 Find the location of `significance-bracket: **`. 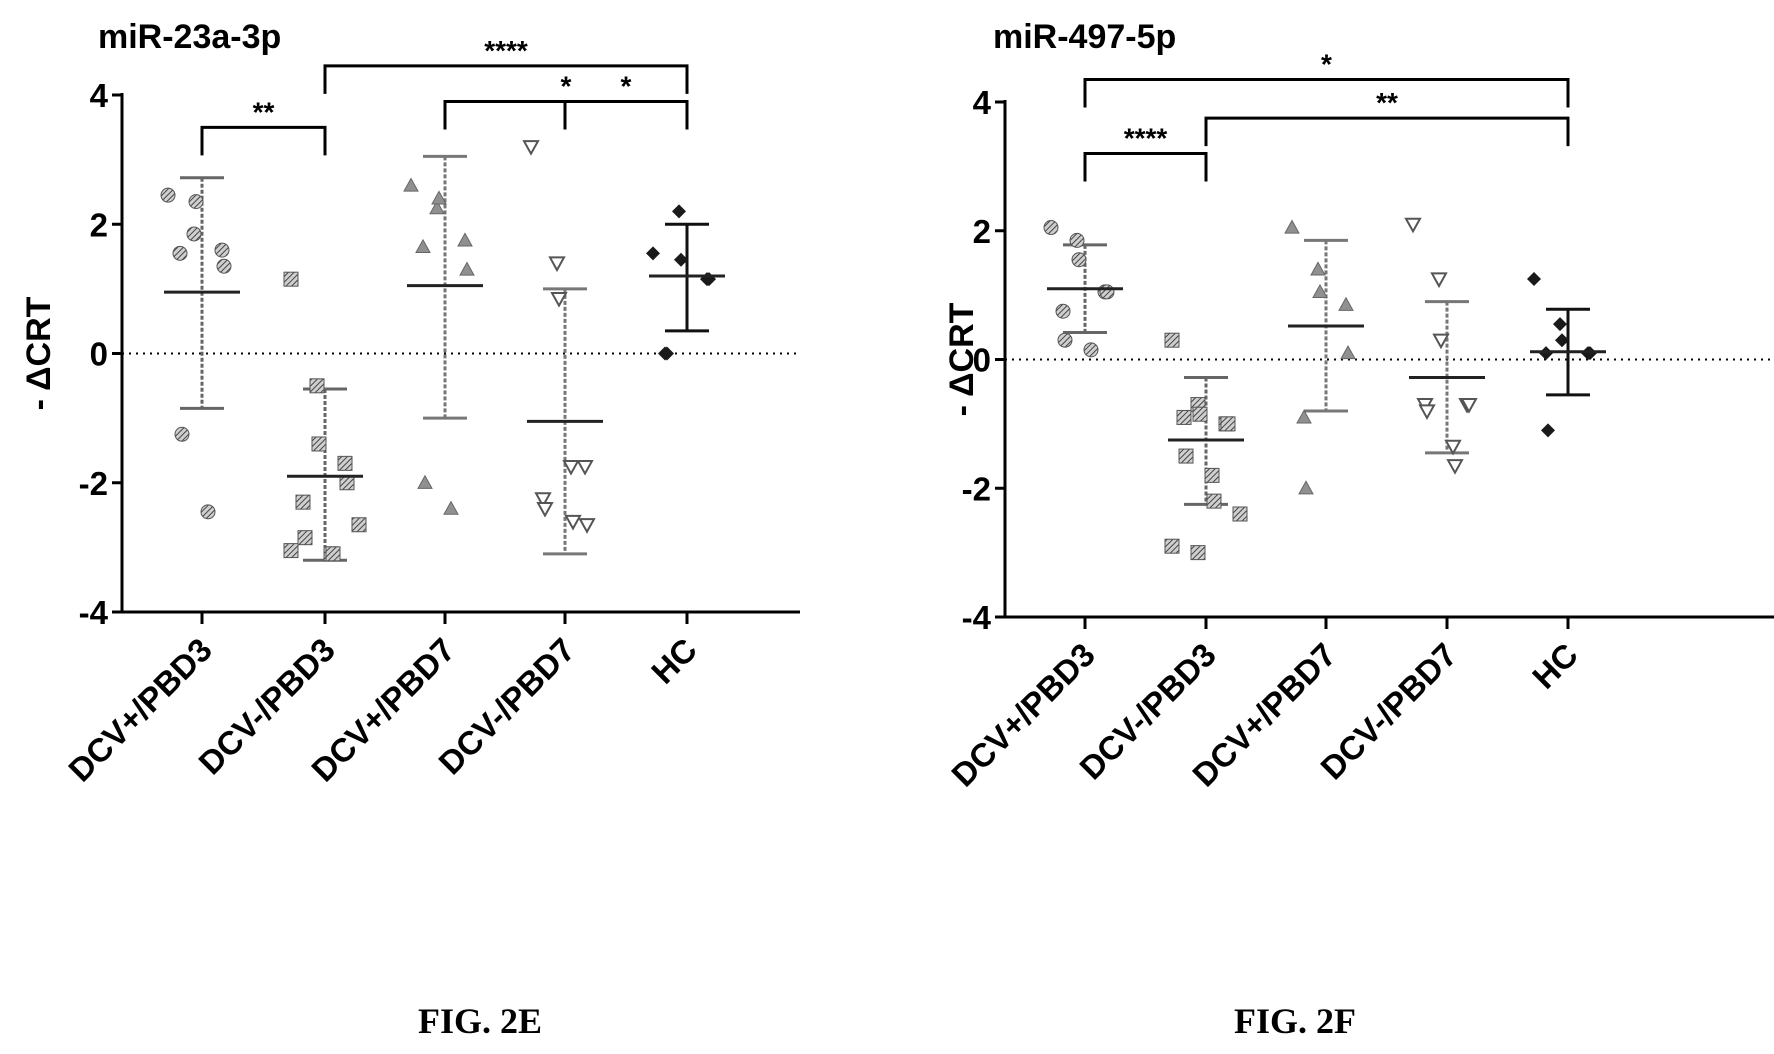

significance-bracket: ** is located at coordinates (1387, 117).